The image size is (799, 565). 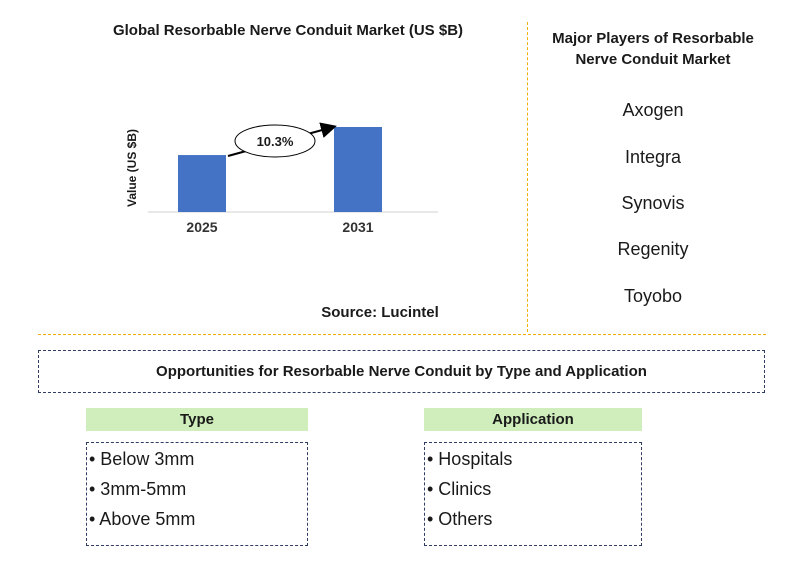 What do you see at coordinates (357, 227) in the screenshot?
I see `x-tick-label: 2031` at bounding box center [357, 227].